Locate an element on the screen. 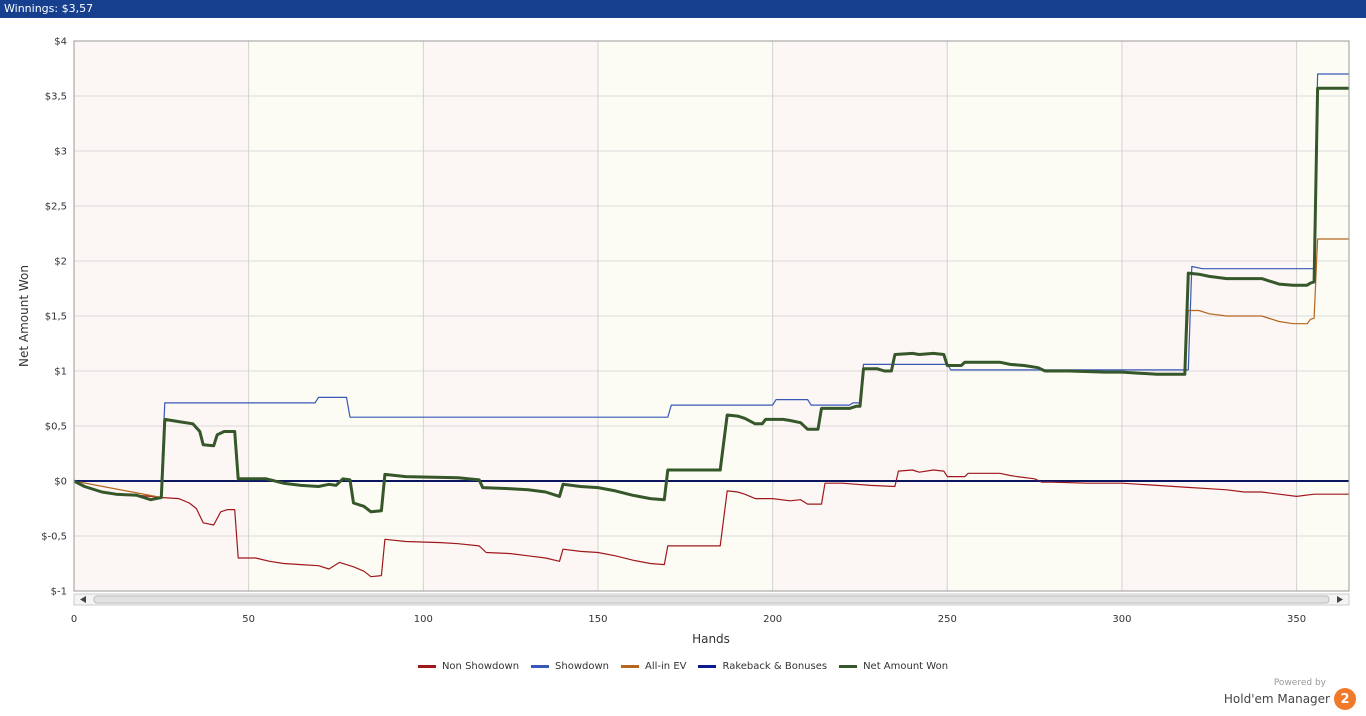  brand-logo: Powered by Hold'em Manager 2 is located at coordinates (1290, 694).